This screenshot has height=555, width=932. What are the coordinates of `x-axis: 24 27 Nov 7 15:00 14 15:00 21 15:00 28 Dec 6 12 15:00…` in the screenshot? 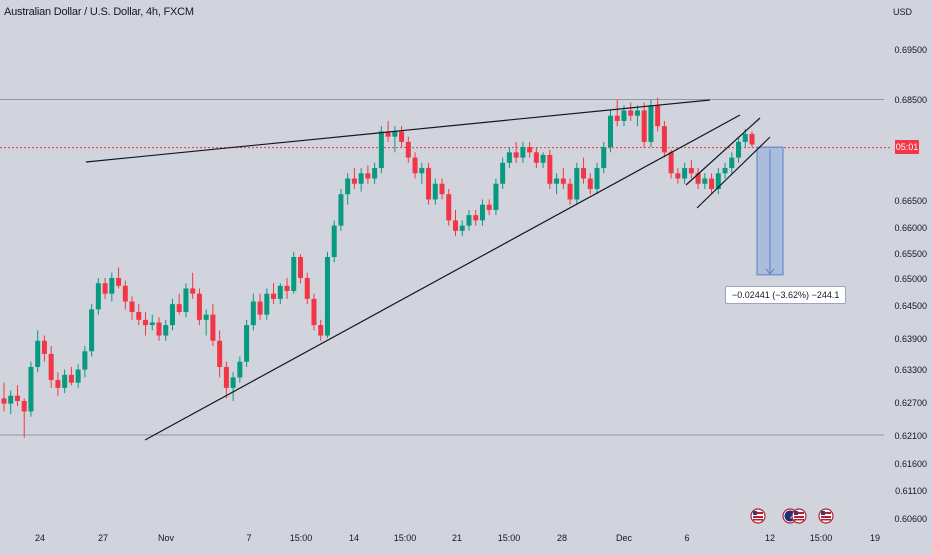 It's located at (457, 538).